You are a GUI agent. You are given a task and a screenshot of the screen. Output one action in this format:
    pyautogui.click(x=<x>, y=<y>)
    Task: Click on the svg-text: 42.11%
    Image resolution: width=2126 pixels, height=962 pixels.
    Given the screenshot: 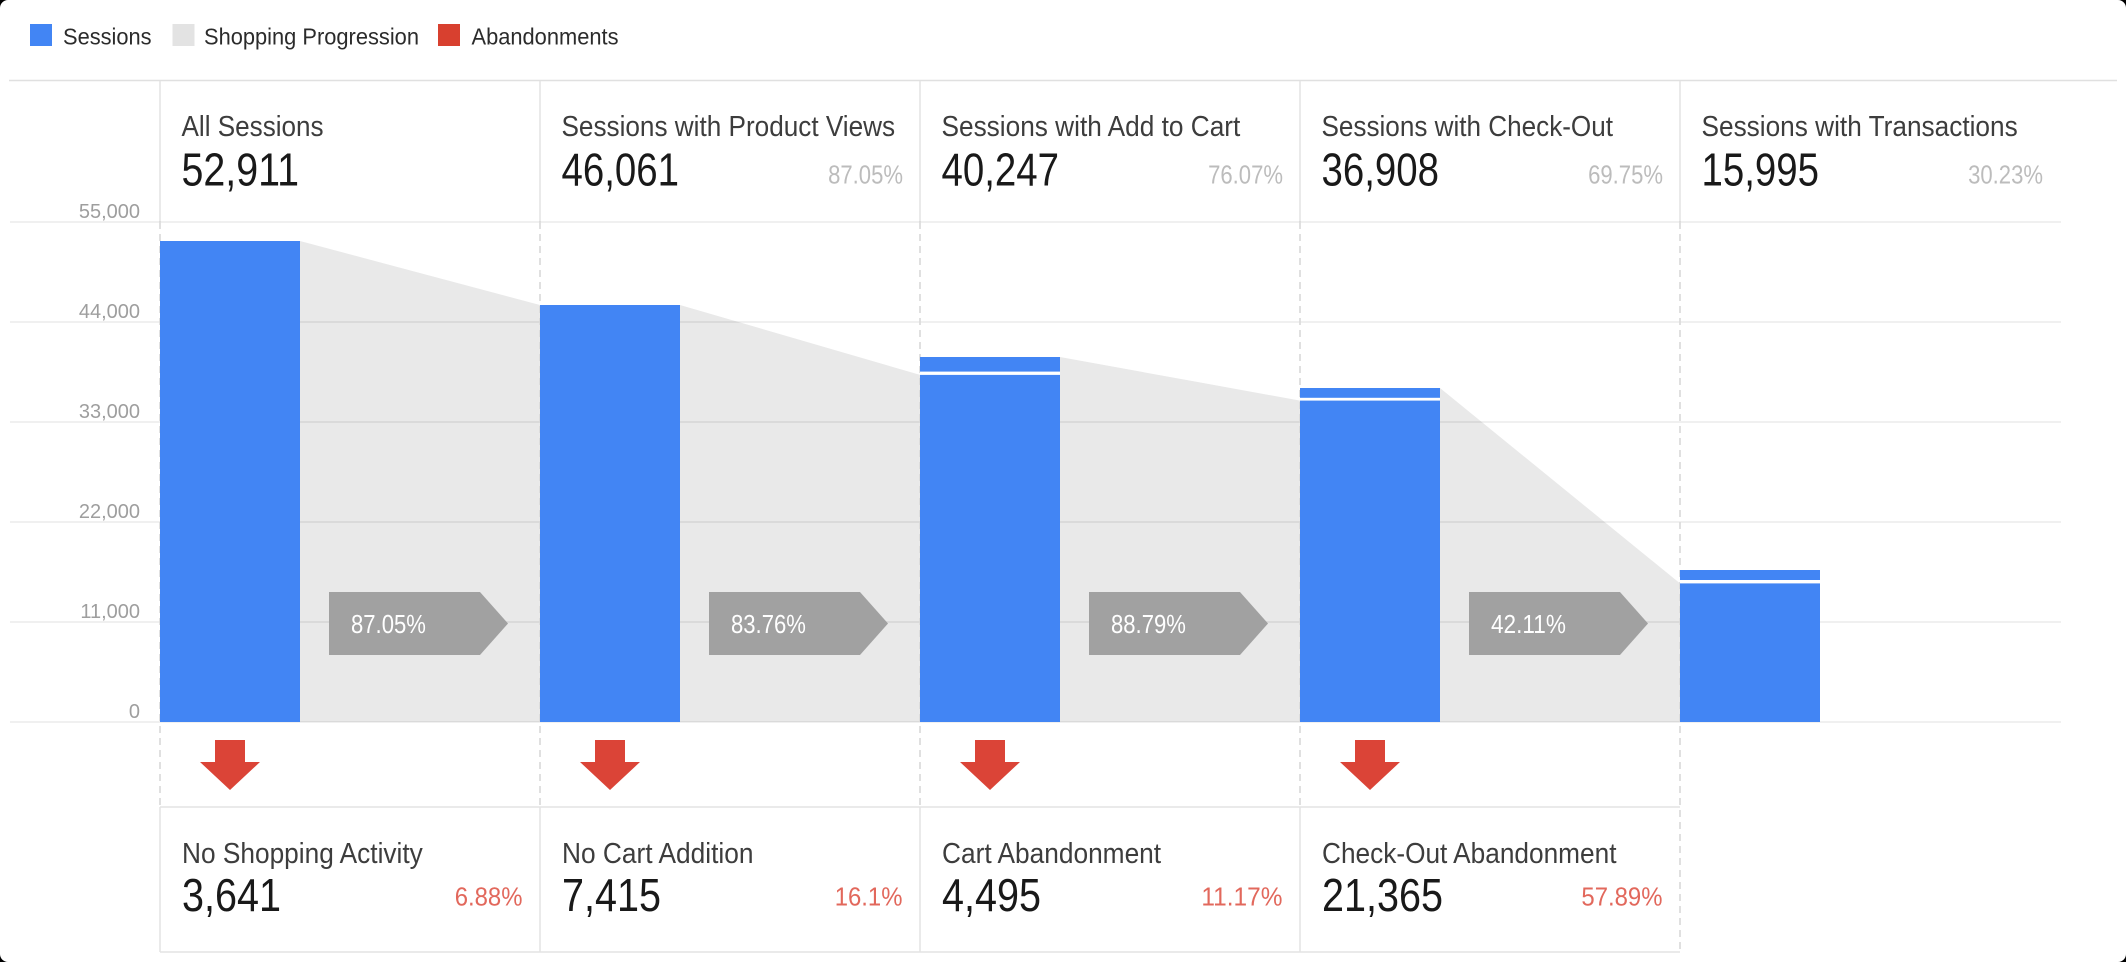 What is the action you would take?
    pyautogui.click(x=1528, y=624)
    